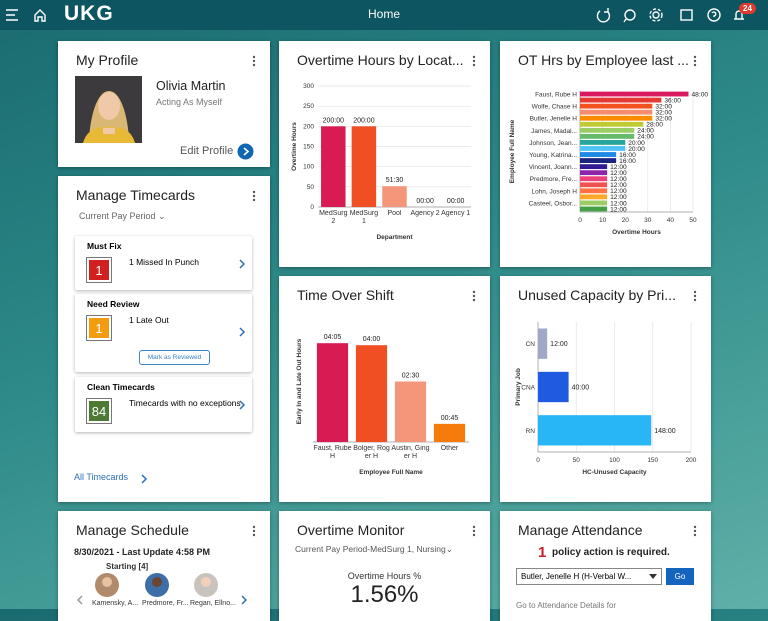  I want to click on value-label: 00:00, so click(456, 201).